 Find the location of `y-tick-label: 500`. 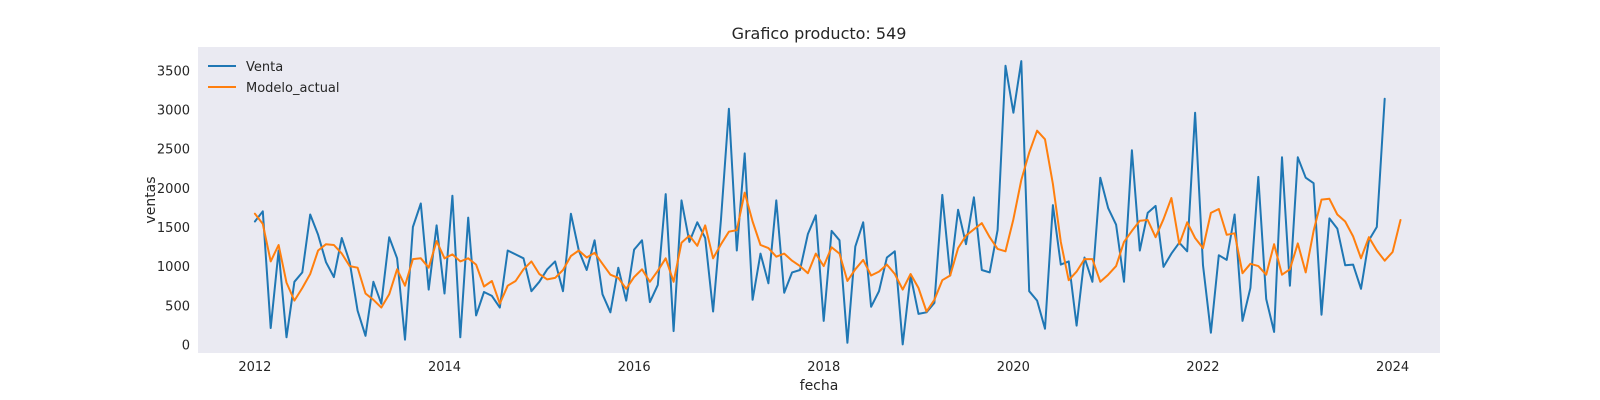

y-tick-label: 500 is located at coordinates (177, 306).